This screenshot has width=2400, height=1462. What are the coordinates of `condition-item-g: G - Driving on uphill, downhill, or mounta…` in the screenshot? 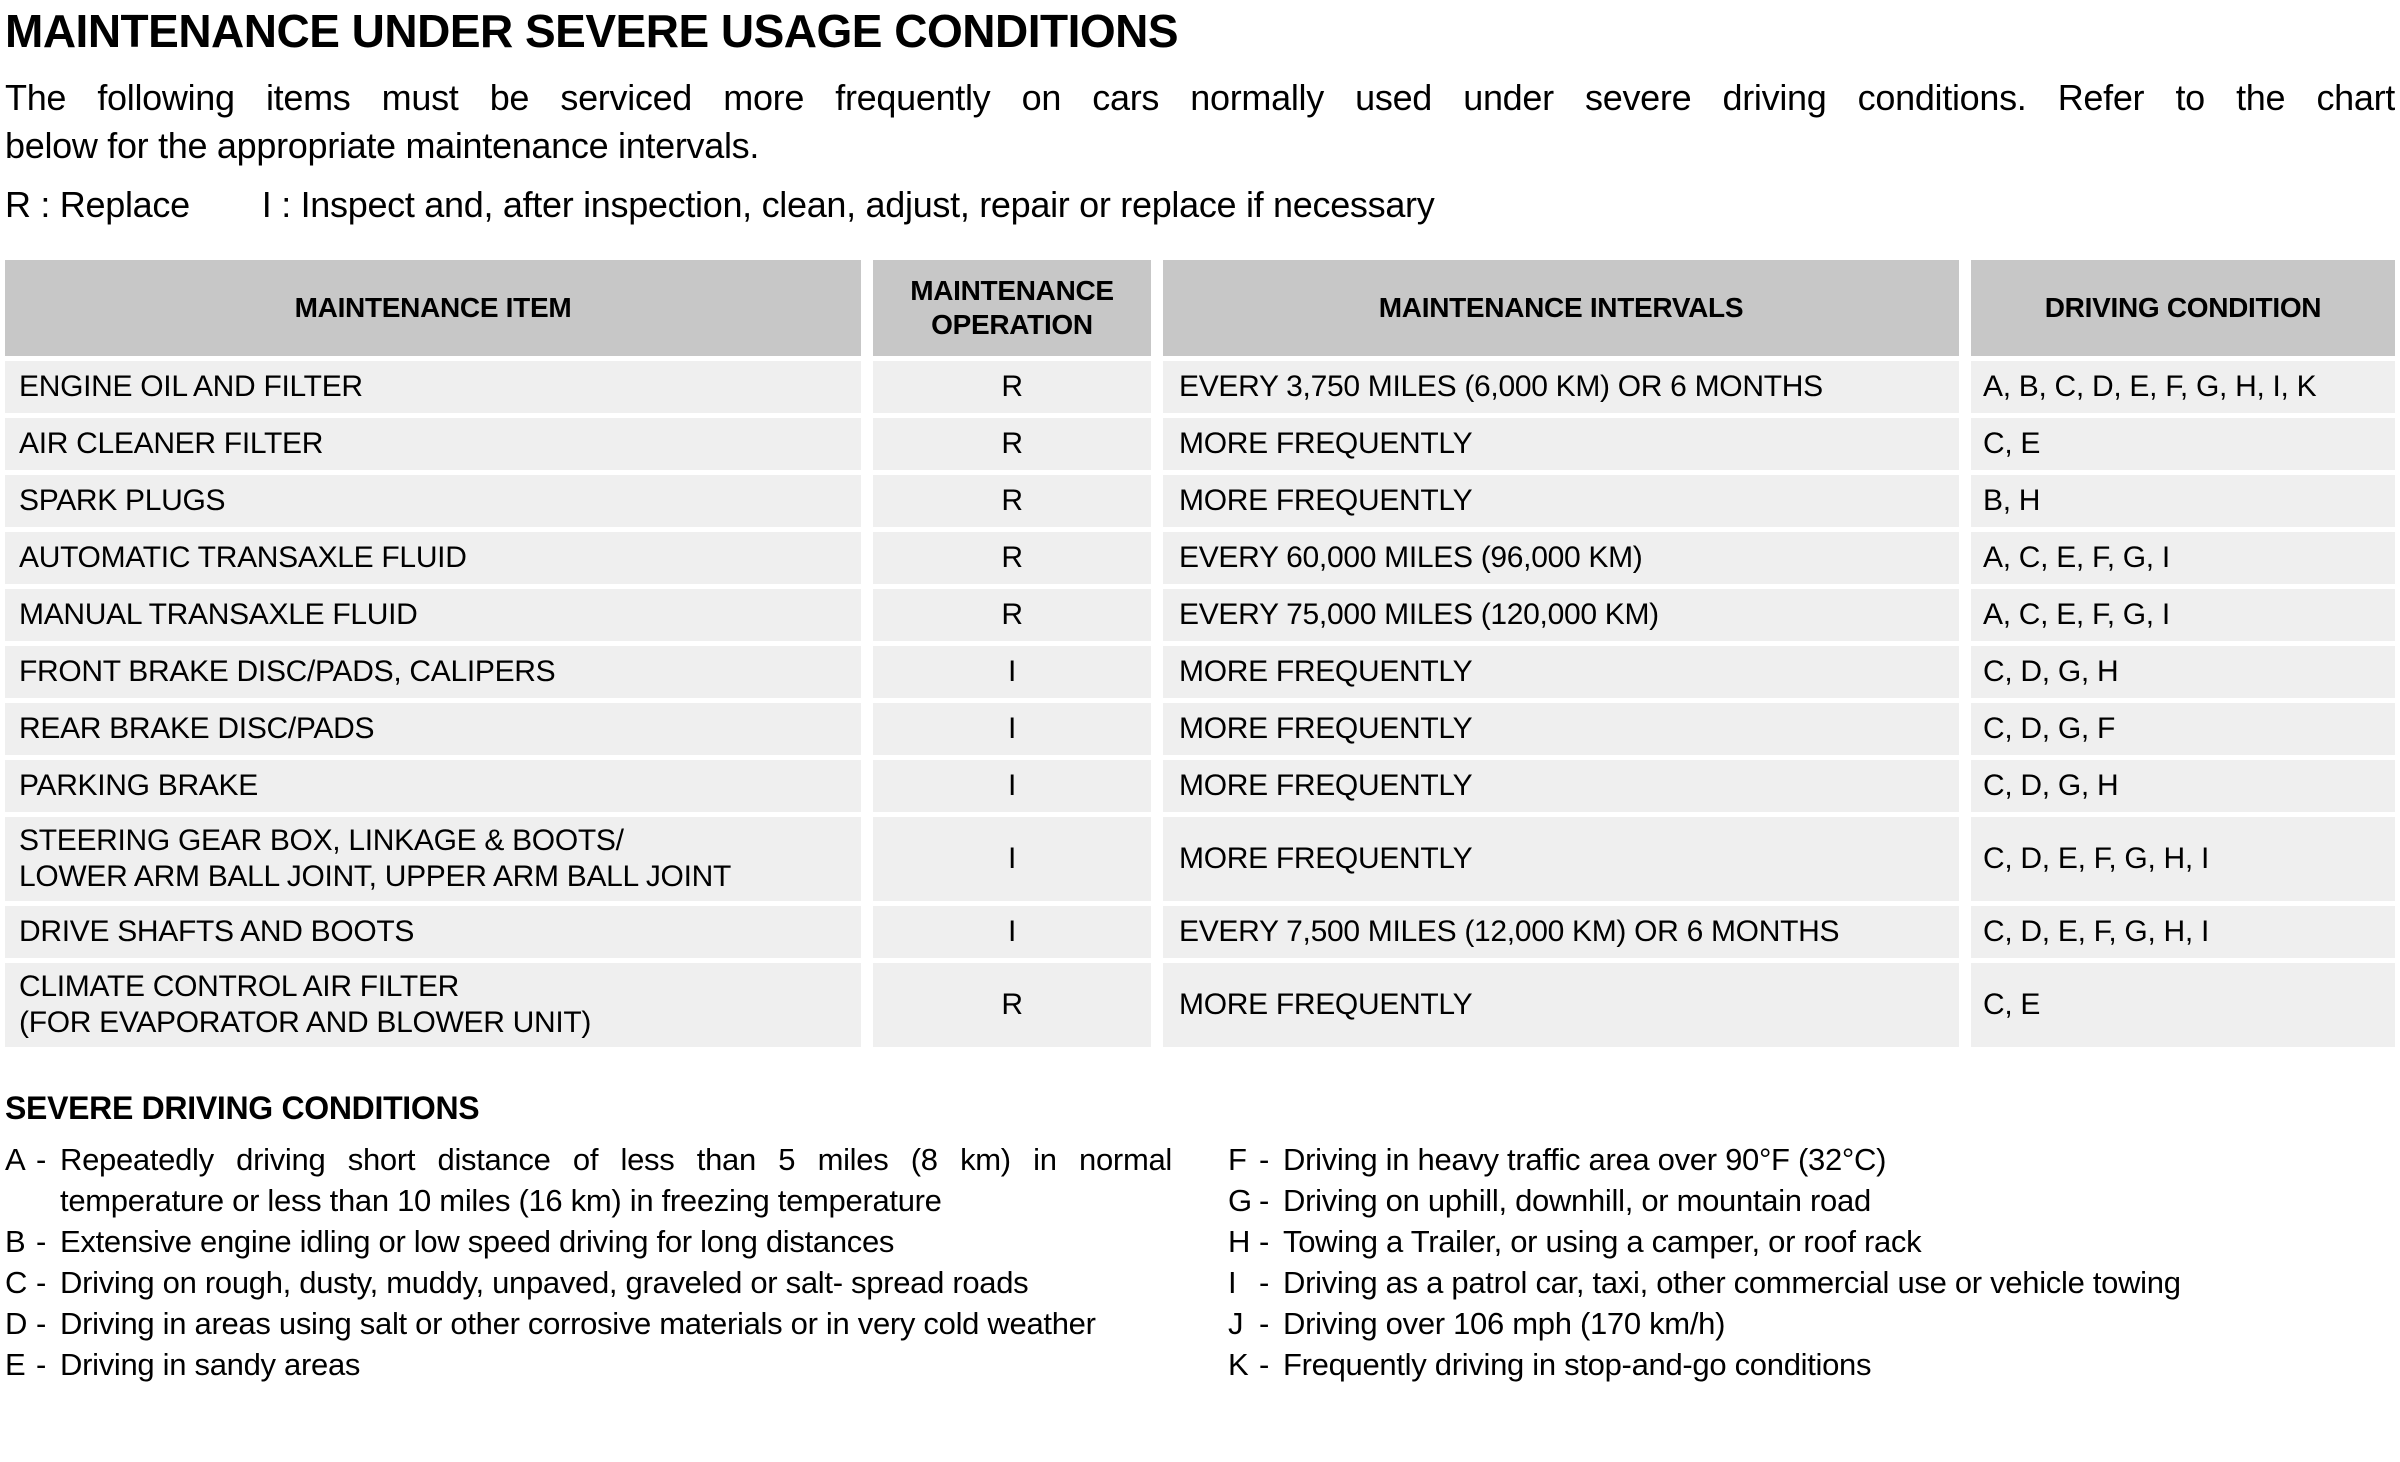 It's located at (1811, 1200).